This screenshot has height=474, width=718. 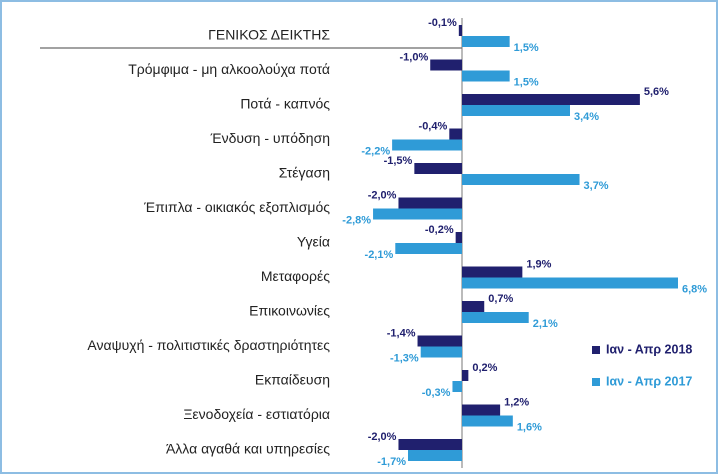 What do you see at coordinates (208, 345) in the screenshot?
I see `category-label: Αναψυχή - πολιτιστικές δραστηριότητες` at bounding box center [208, 345].